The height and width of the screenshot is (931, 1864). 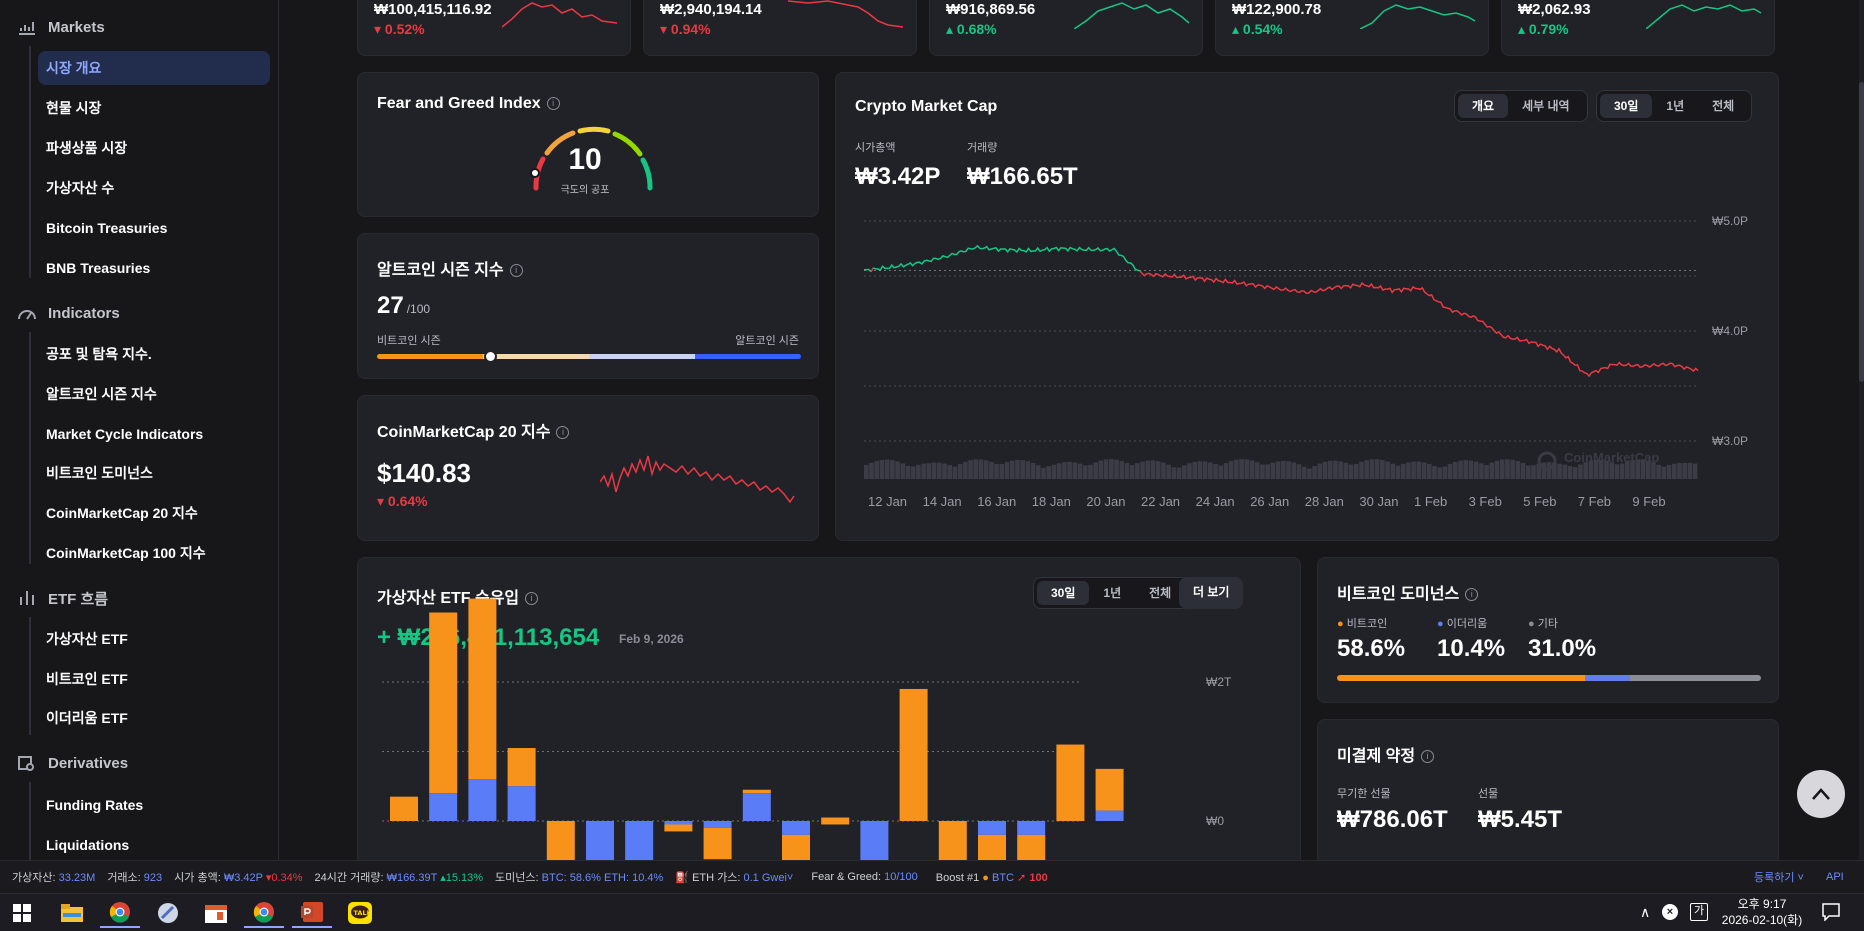 I want to click on sidebar-item-asset-count: 가상자산 수, so click(x=80, y=188).